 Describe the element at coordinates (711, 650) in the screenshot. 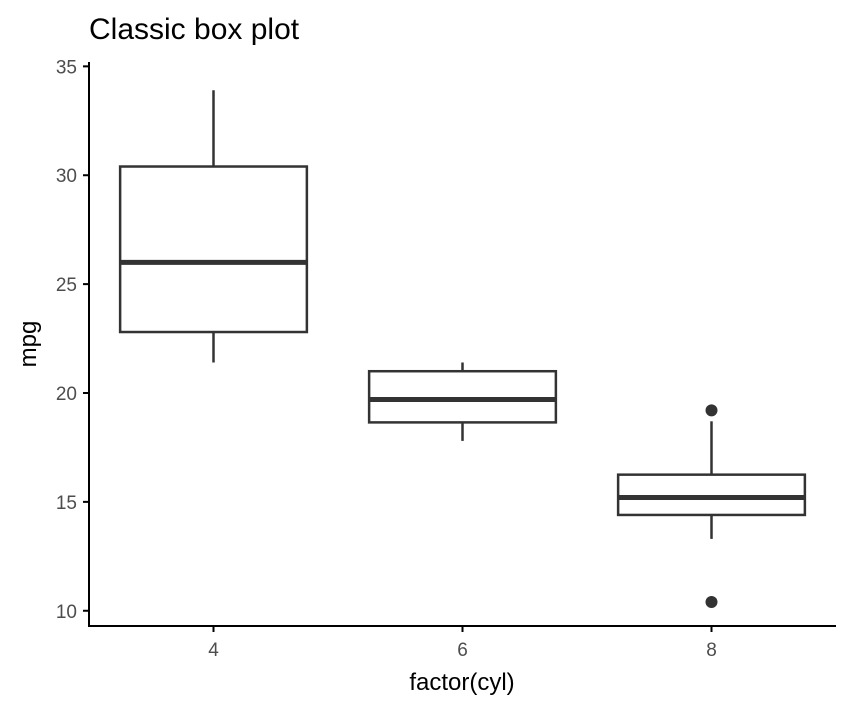

I see `x-tick-label: 8` at that location.